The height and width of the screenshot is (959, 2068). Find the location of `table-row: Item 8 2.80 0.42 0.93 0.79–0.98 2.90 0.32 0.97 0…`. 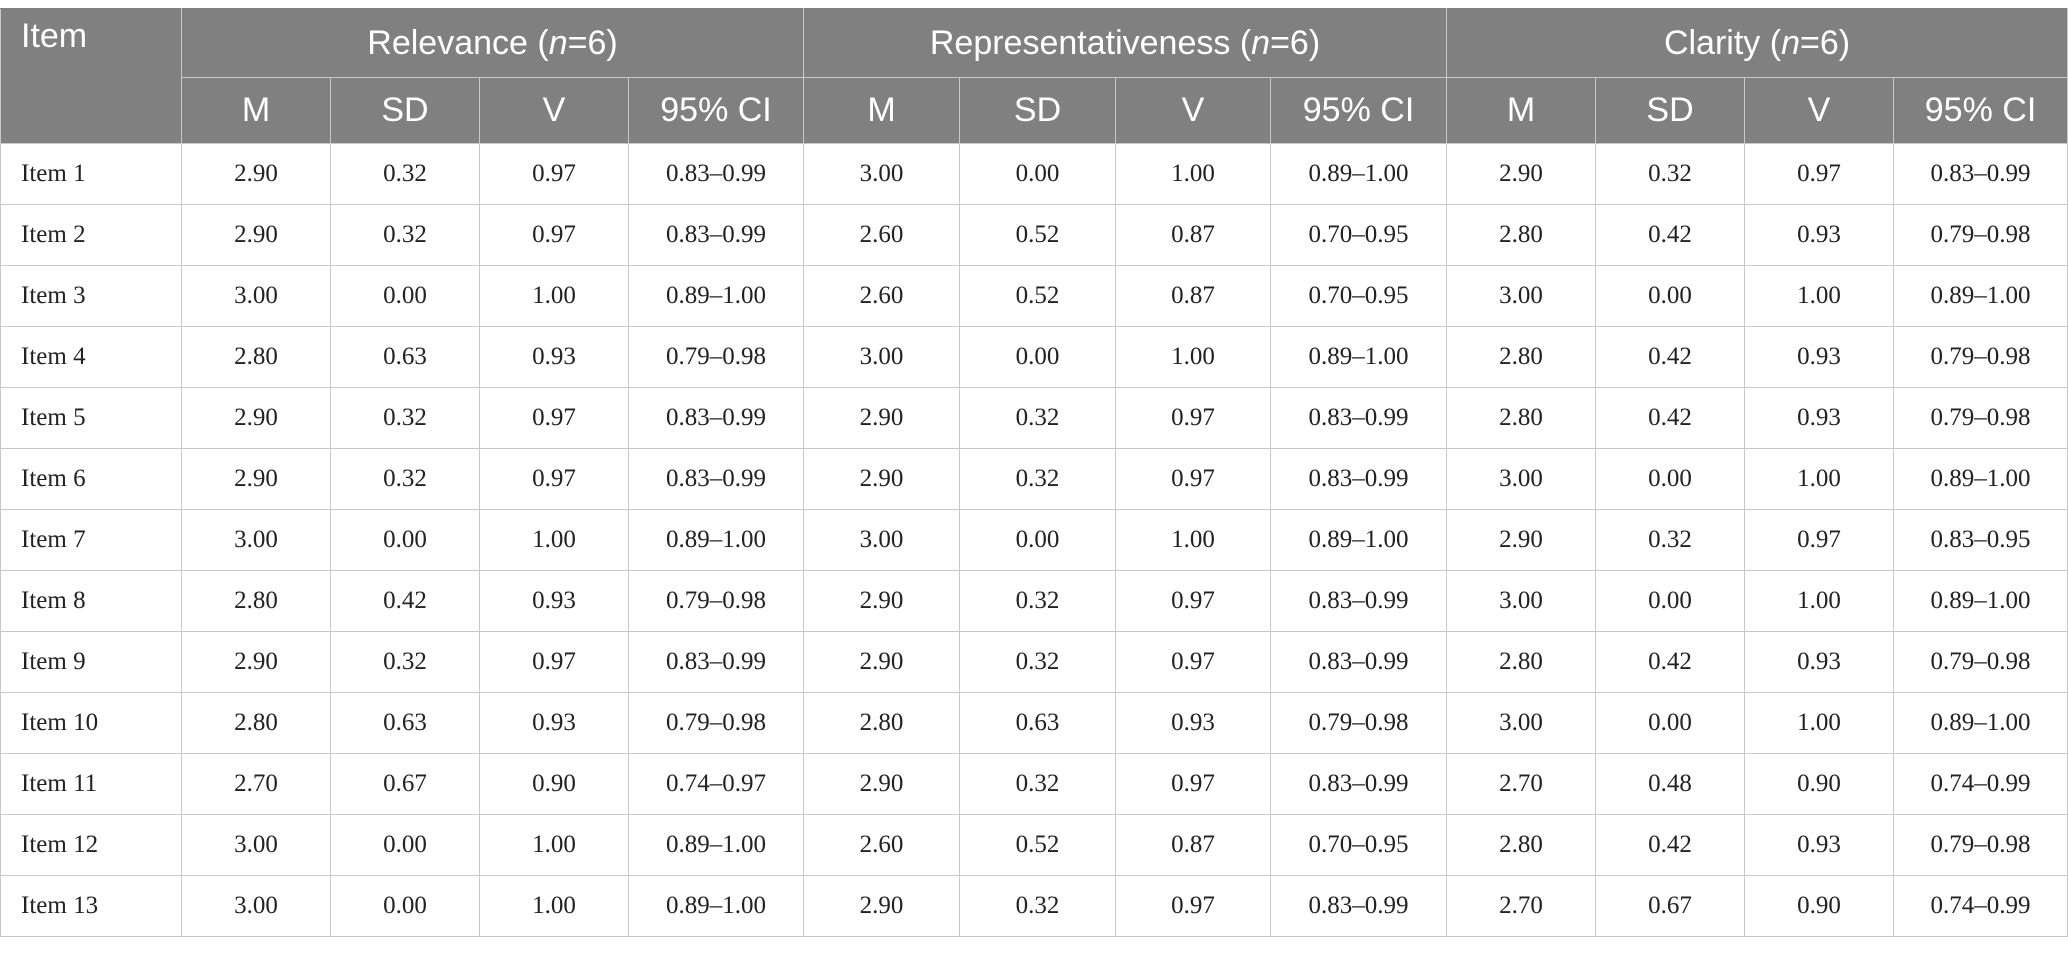

table-row: Item 8 2.80 0.42 0.93 0.79–0.98 2.90 0.32 0.97 0… is located at coordinates (1034, 601).